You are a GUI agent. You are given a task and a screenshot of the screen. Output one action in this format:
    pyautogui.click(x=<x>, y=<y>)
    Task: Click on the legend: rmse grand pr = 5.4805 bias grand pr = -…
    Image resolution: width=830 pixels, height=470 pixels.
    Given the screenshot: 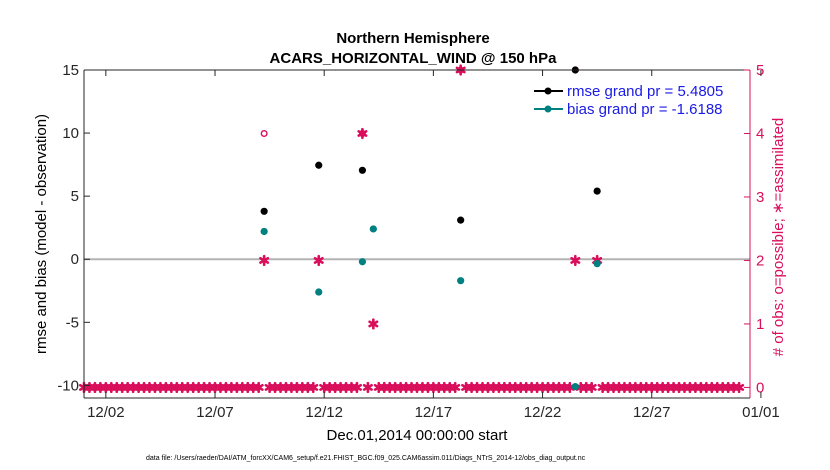 What is the action you would take?
    pyautogui.click(x=635, y=100)
    